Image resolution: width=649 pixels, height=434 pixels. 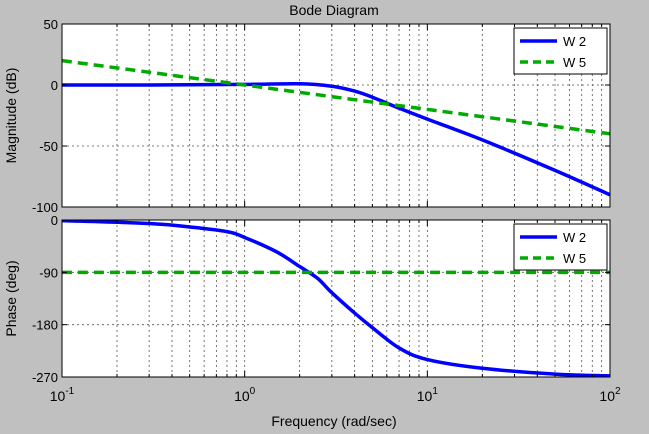 I want to click on chart-title: Bode Diagram, so click(x=334, y=10).